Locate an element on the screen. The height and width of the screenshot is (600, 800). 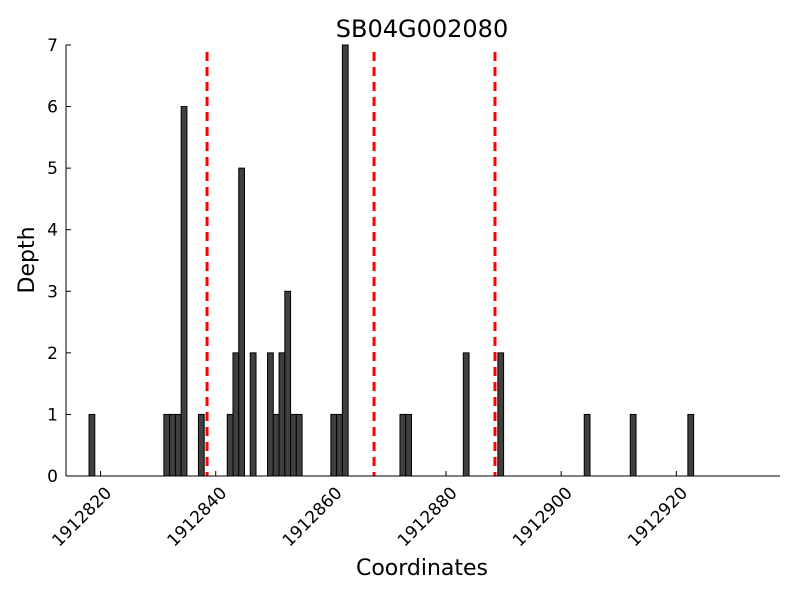
y-tick-label: 4 is located at coordinates (52, 231).